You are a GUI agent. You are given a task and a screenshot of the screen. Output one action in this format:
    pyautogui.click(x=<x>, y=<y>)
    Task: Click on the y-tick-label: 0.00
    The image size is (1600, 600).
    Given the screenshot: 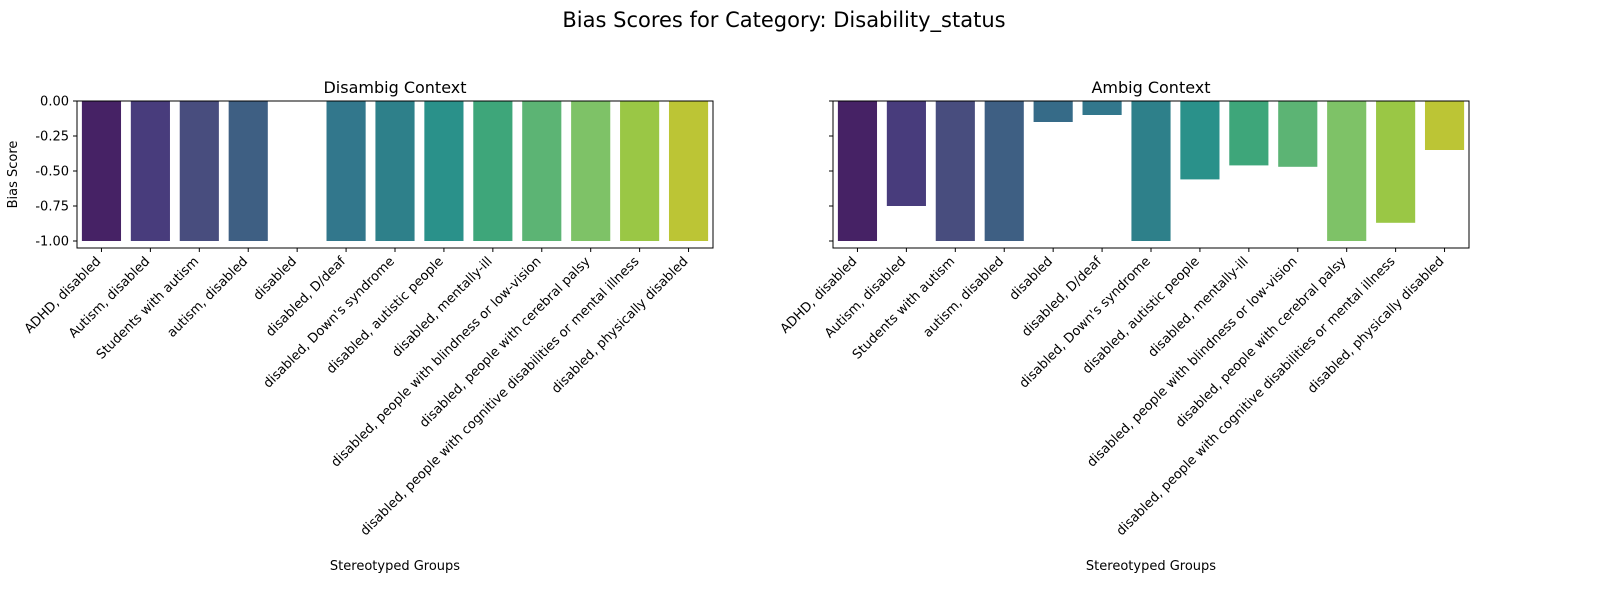 What is the action you would take?
    pyautogui.click(x=54, y=102)
    